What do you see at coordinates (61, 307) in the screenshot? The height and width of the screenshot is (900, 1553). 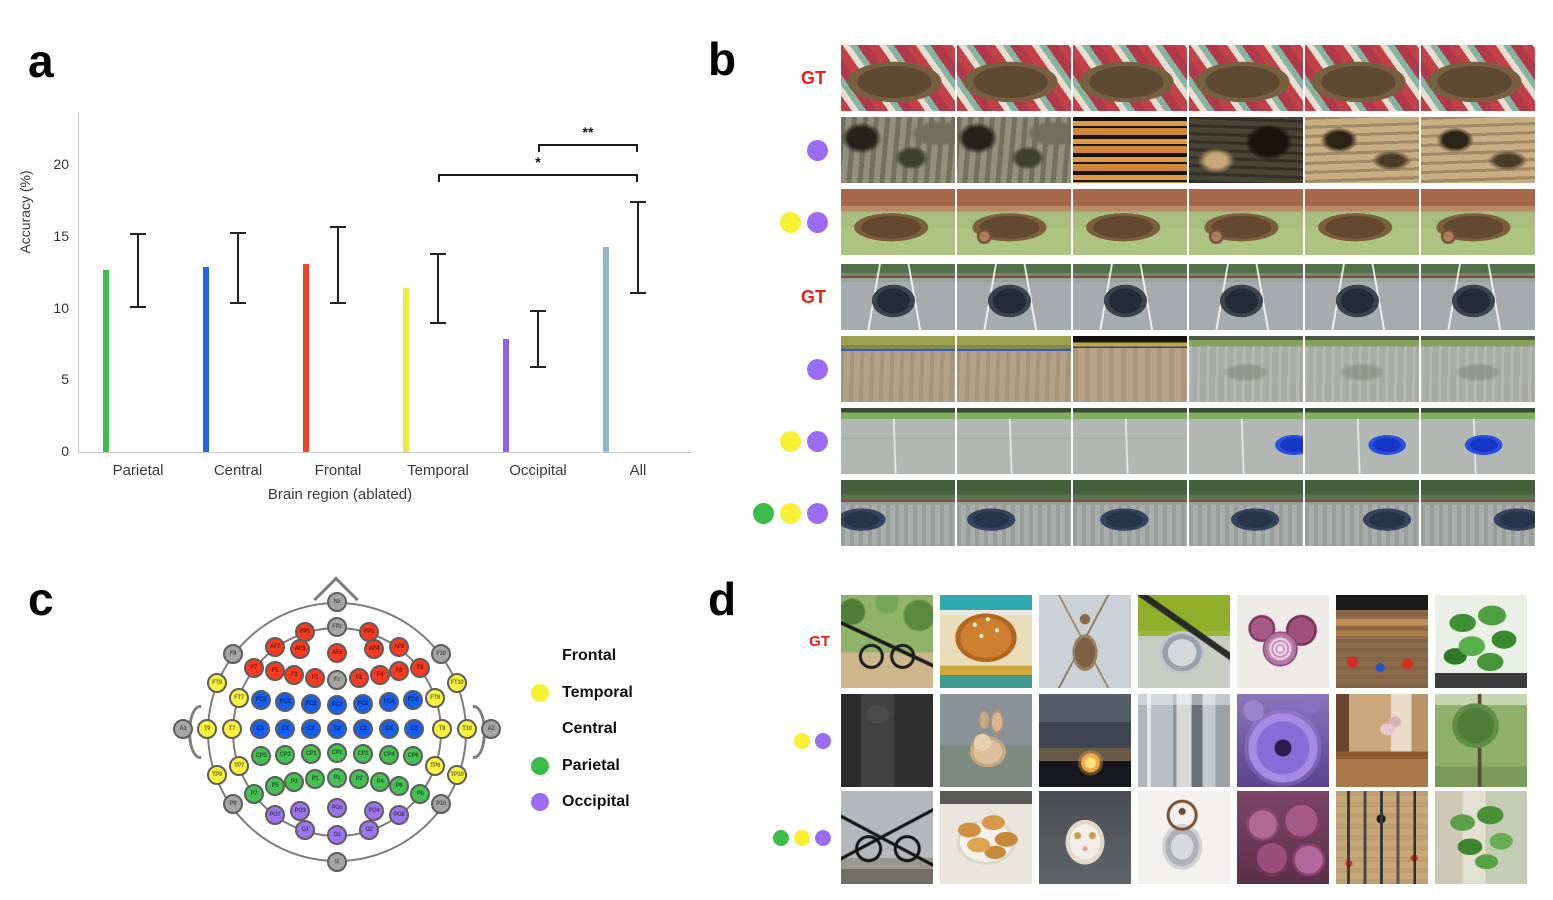 I see `y-tick-label-10: 10` at bounding box center [61, 307].